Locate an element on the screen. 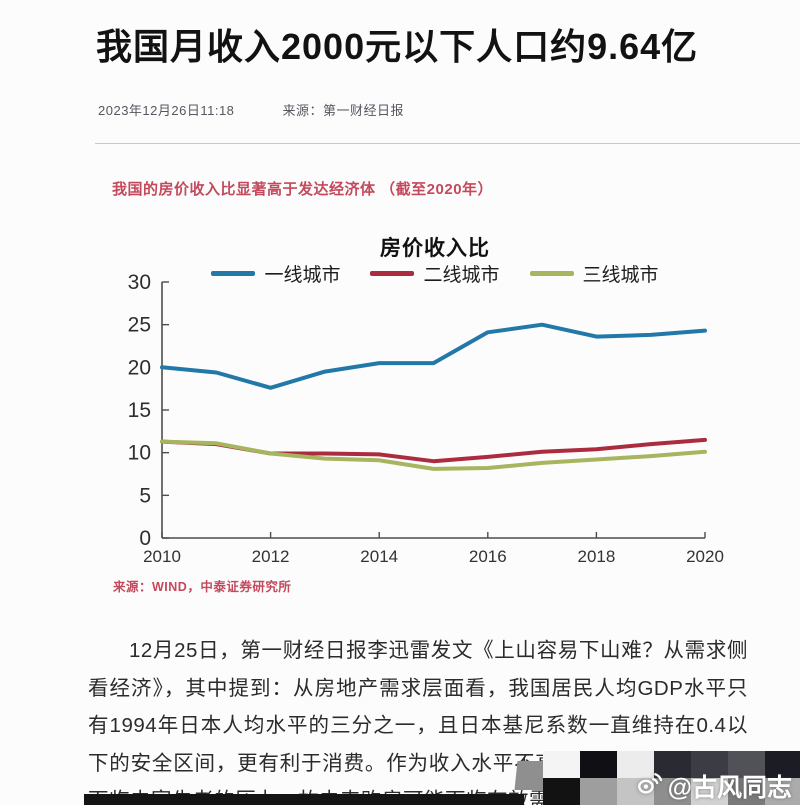 This screenshot has width=800, height=805. chart-title: 房价收入比 is located at coordinates (435, 248).